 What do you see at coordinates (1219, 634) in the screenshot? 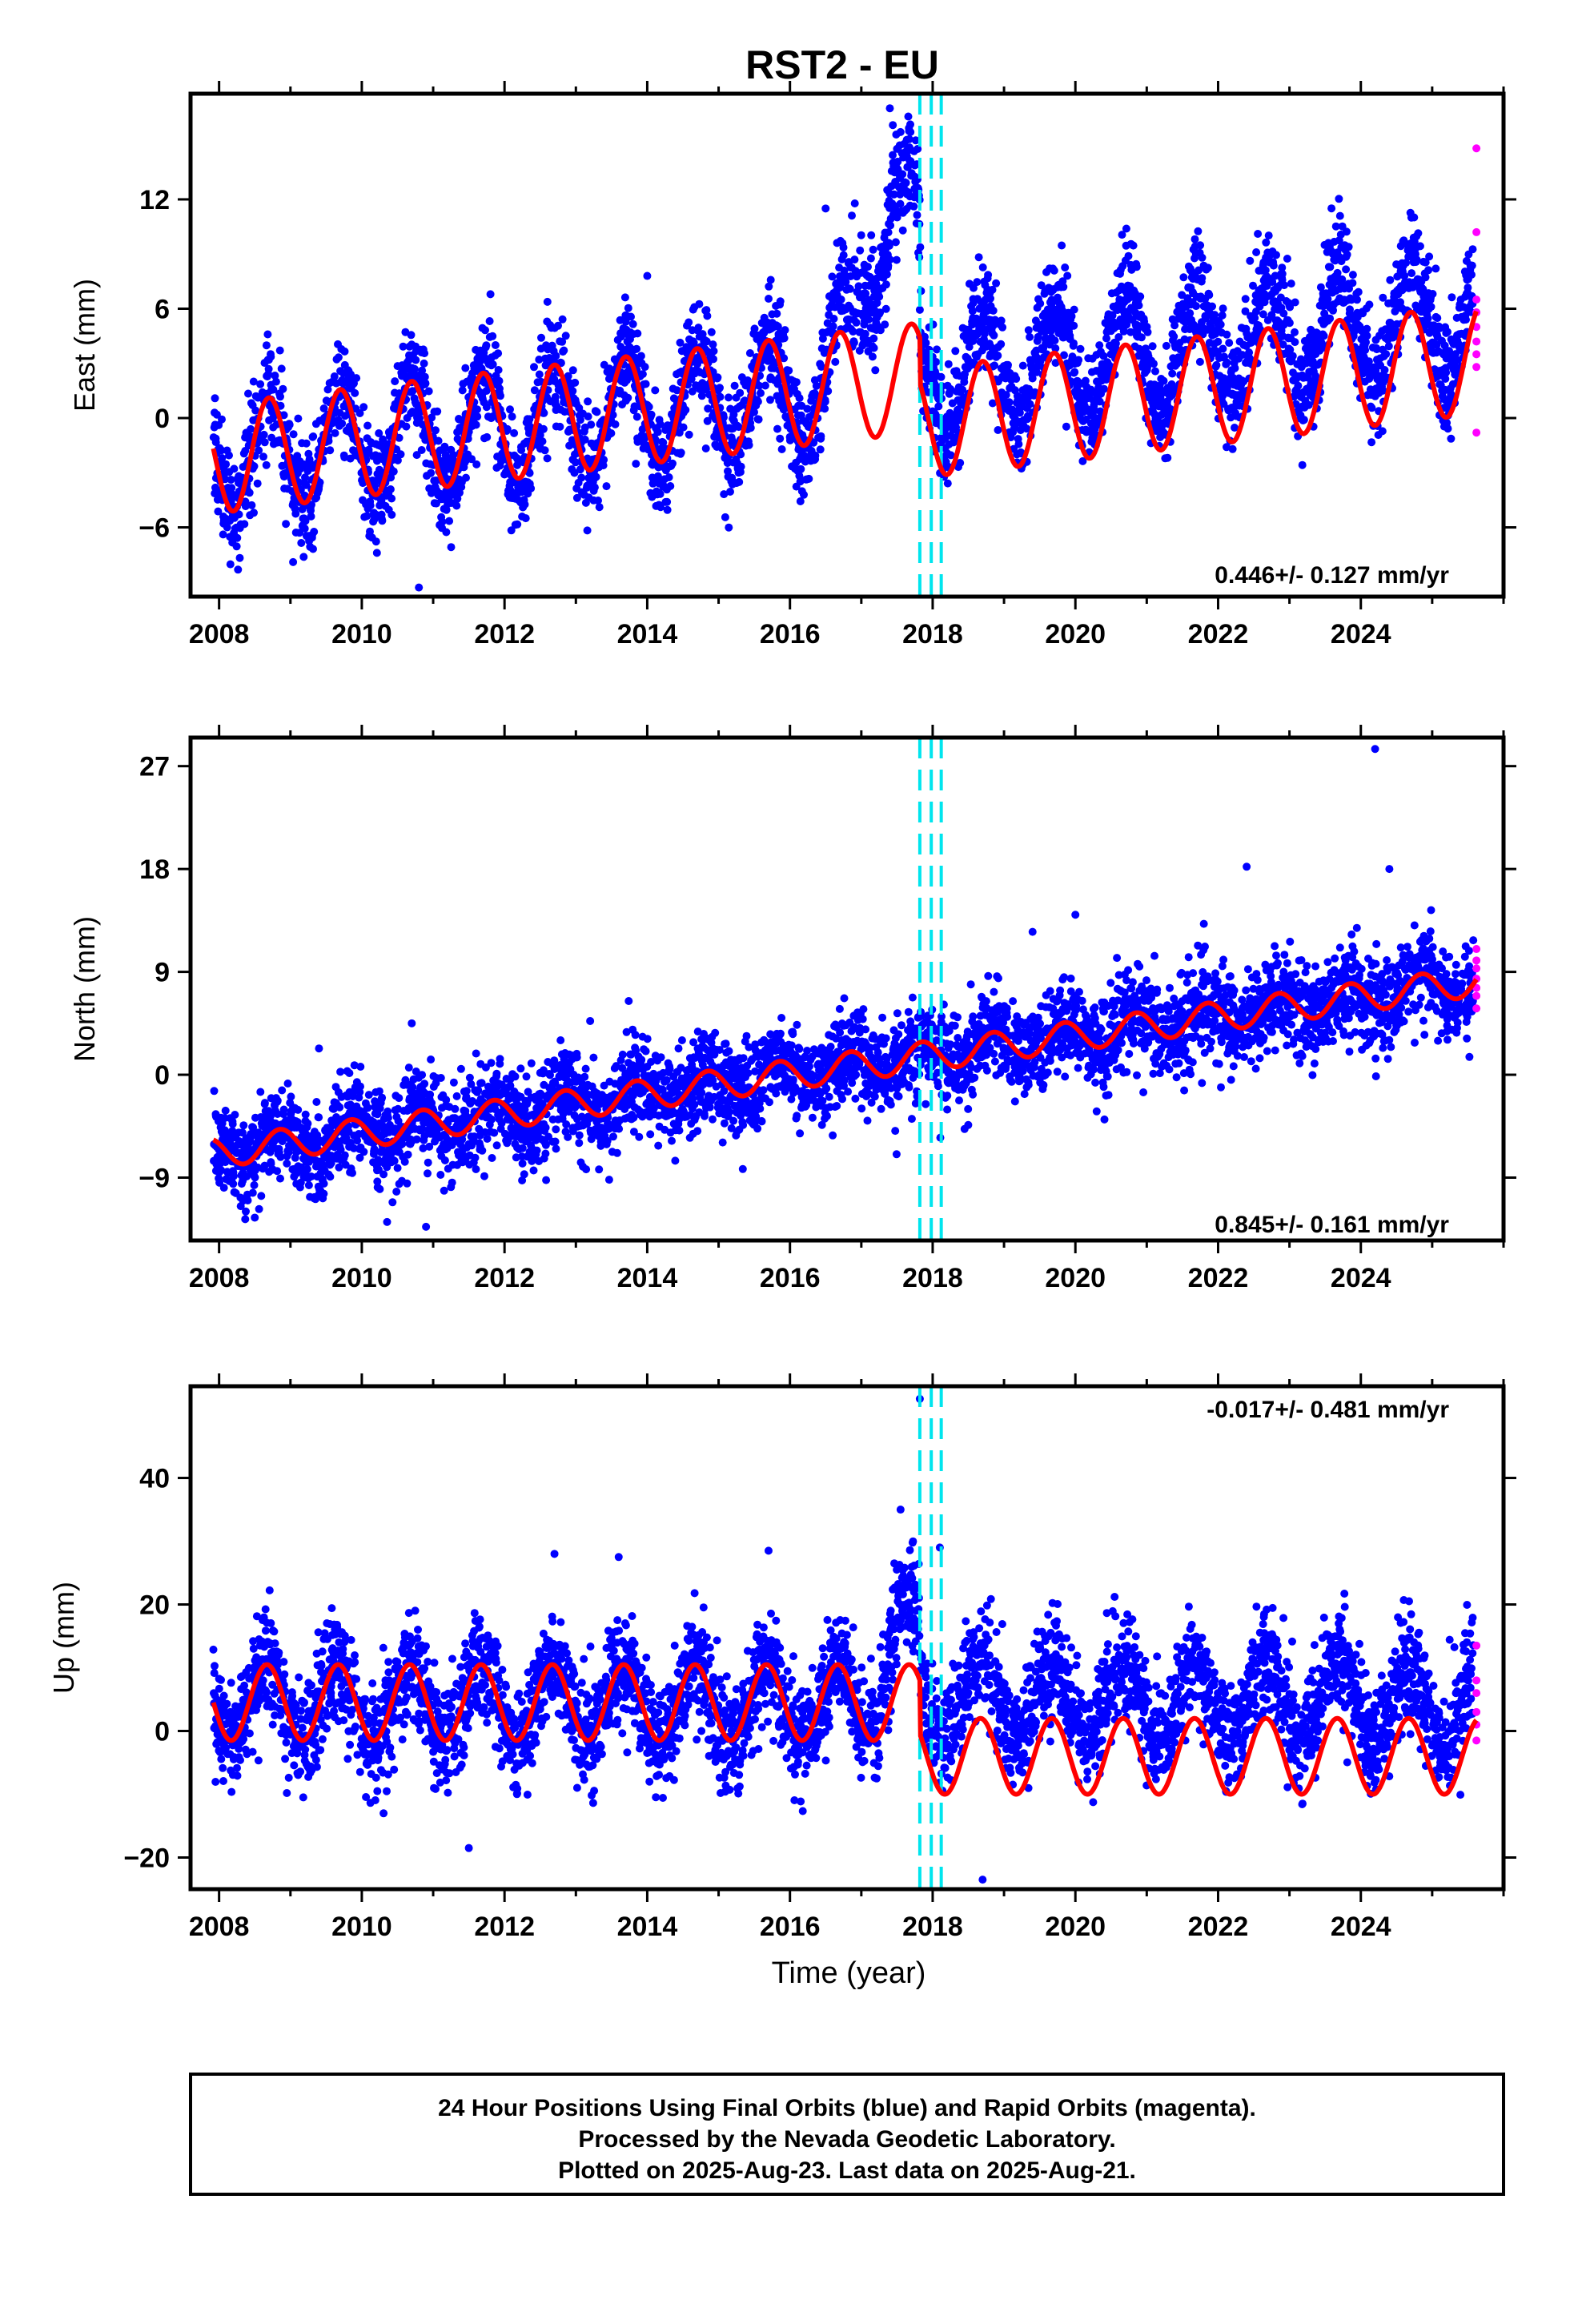
I see `x-tick-label: 2022` at bounding box center [1219, 634].